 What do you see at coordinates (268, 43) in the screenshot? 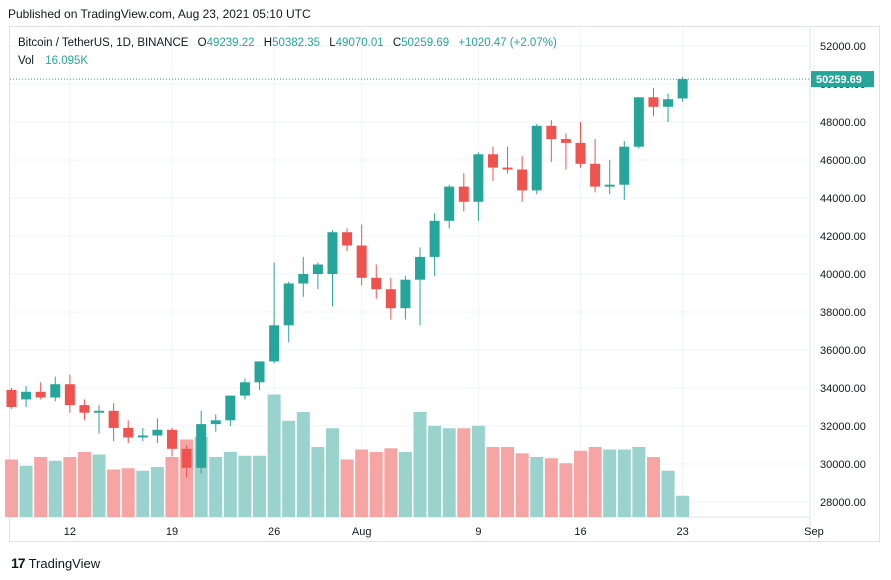
I see `high-label: H` at bounding box center [268, 43].